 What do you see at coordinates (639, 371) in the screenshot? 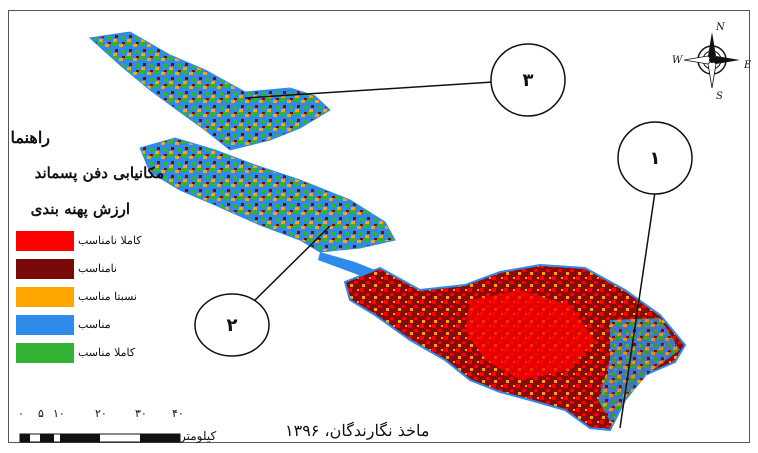
I see `region-1-edge` at bounding box center [639, 371].